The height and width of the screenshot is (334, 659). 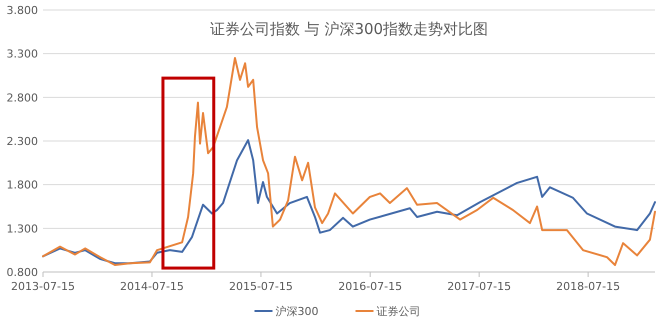 What do you see at coordinates (22, 141) in the screenshot?
I see `y-tick-label: 2.300` at bounding box center [22, 141].